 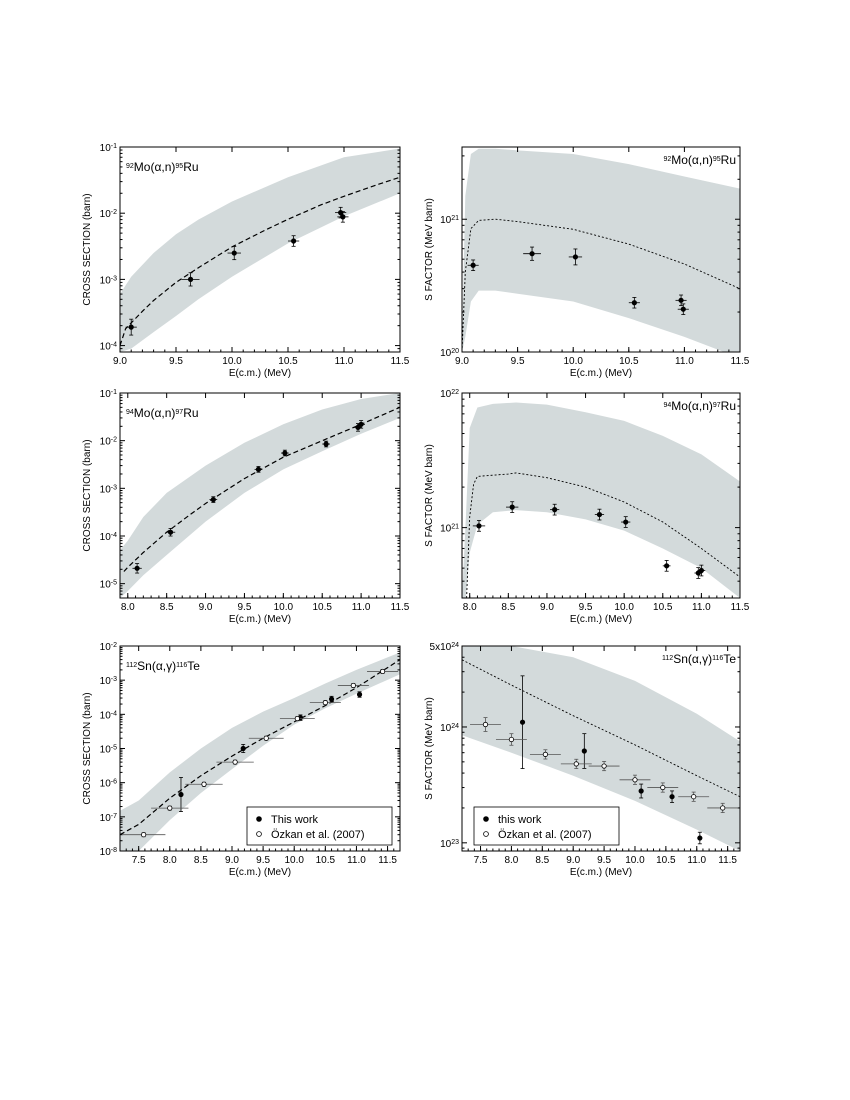 What do you see at coordinates (87, 495) in the screenshot?
I see `y-axis-label: CROSS SECTION (barn)` at bounding box center [87, 495].